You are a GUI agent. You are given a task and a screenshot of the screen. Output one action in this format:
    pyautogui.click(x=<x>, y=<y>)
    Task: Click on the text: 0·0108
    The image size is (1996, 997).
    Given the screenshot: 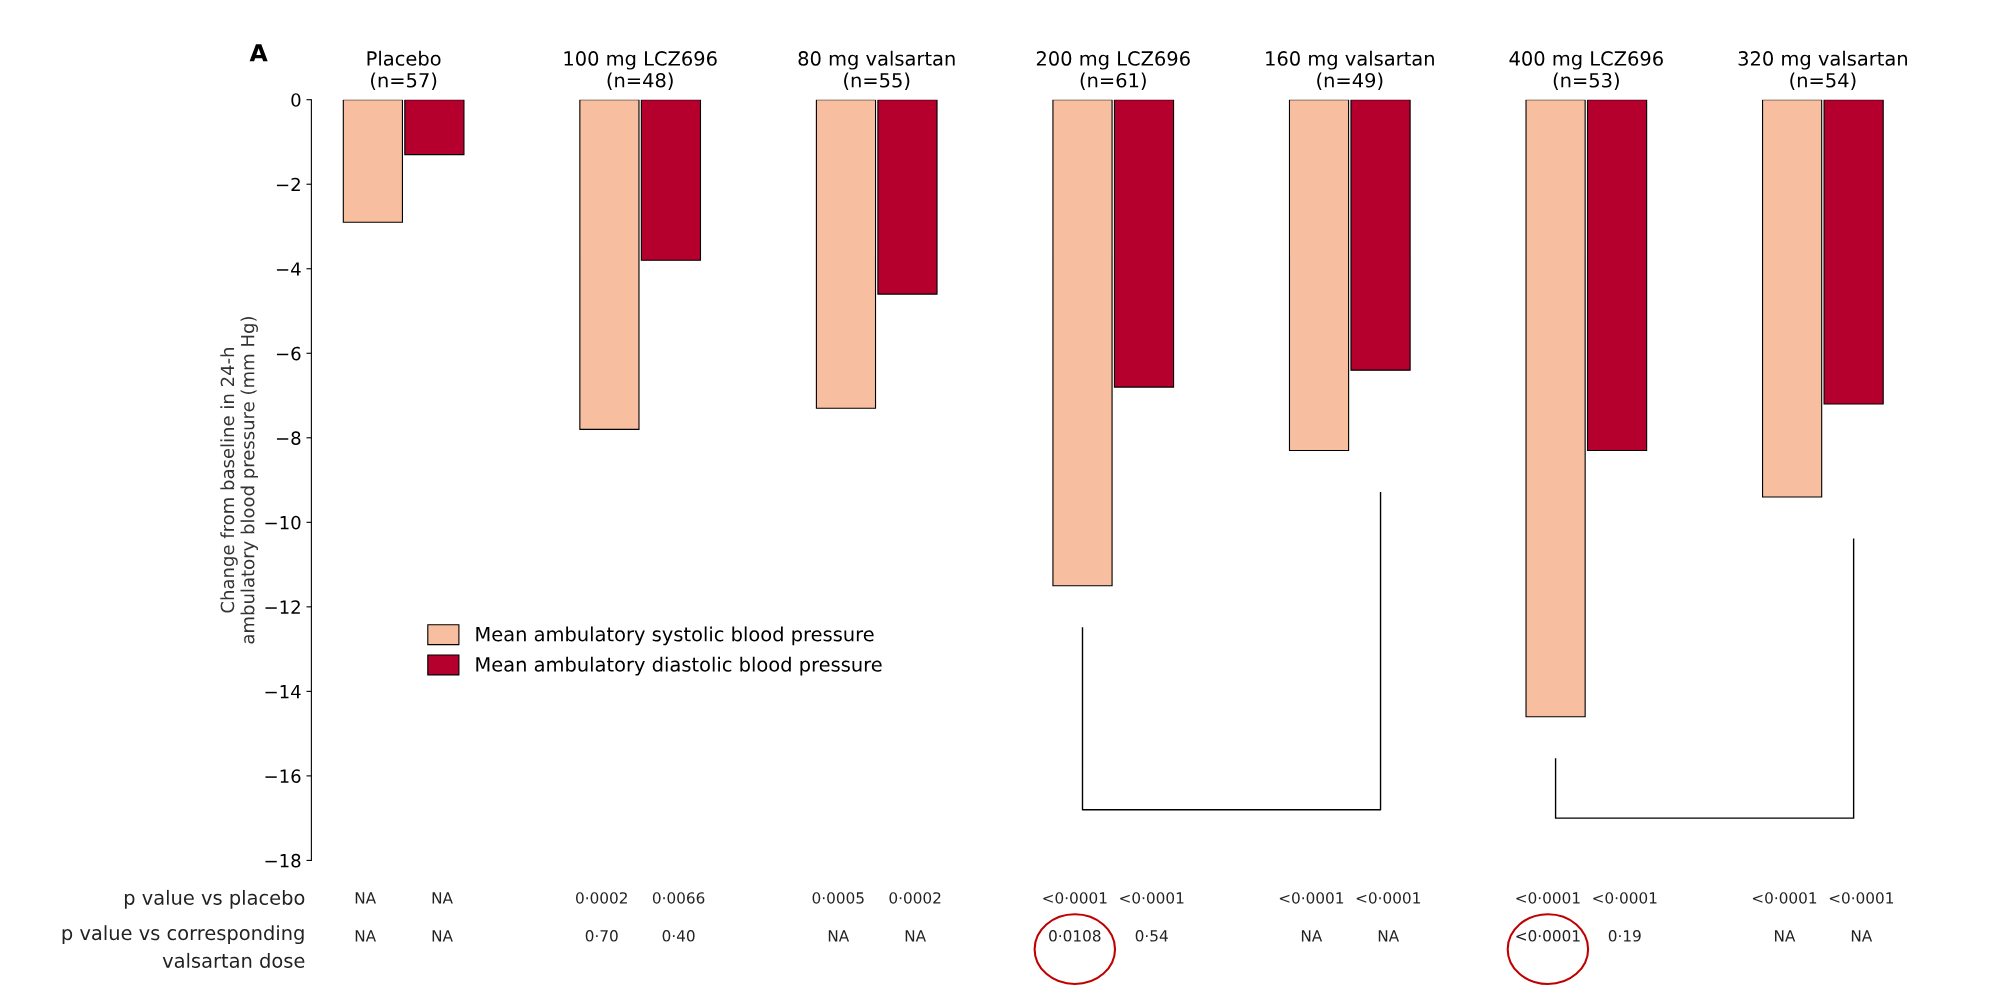 What is the action you would take?
    pyautogui.click(x=1075, y=936)
    